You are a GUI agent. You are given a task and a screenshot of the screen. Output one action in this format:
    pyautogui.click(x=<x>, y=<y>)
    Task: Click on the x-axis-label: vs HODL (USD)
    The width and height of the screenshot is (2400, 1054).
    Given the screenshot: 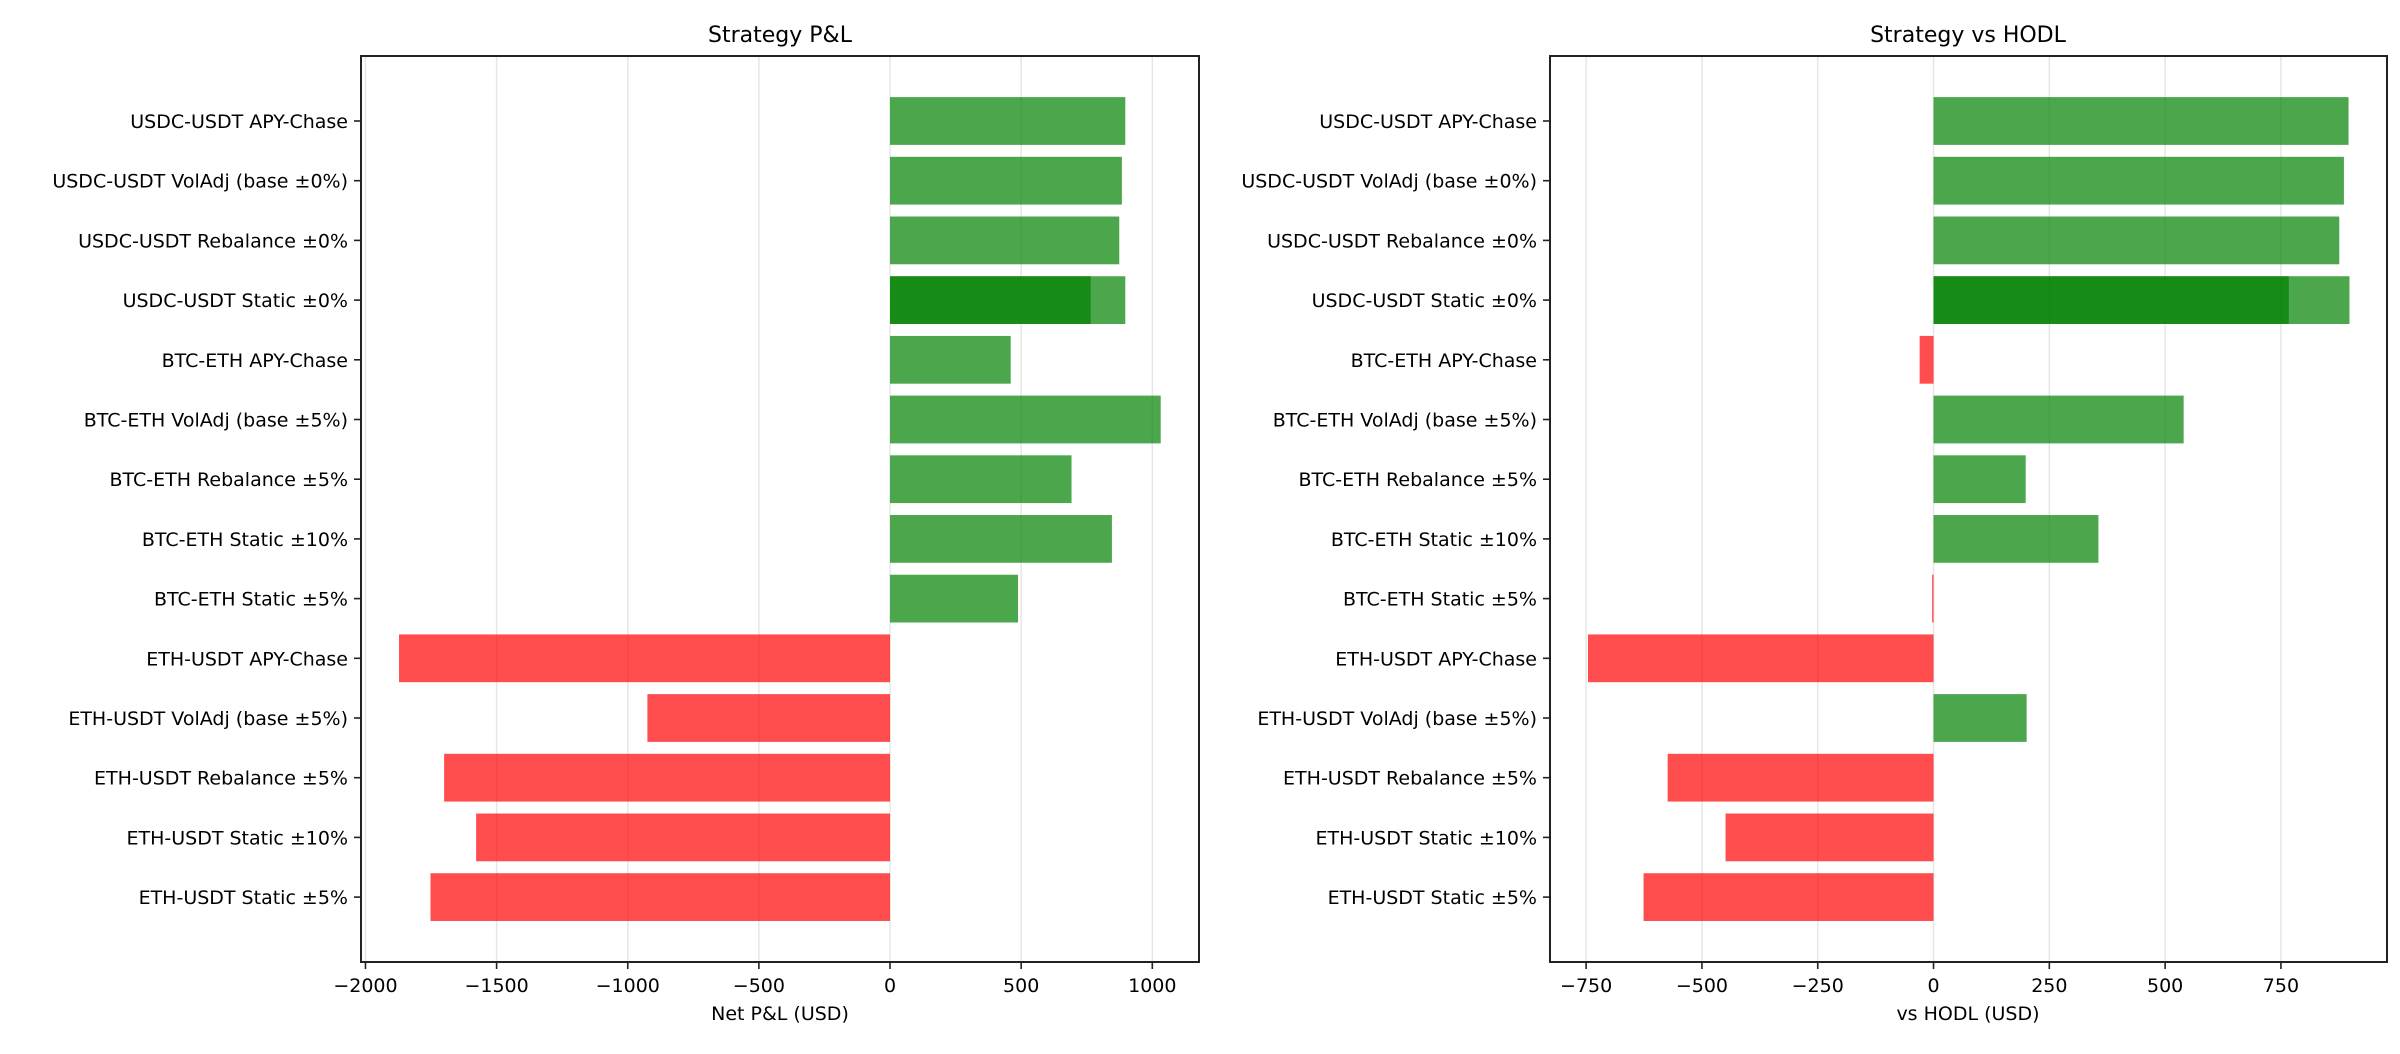 What is the action you would take?
    pyautogui.click(x=1967, y=1014)
    